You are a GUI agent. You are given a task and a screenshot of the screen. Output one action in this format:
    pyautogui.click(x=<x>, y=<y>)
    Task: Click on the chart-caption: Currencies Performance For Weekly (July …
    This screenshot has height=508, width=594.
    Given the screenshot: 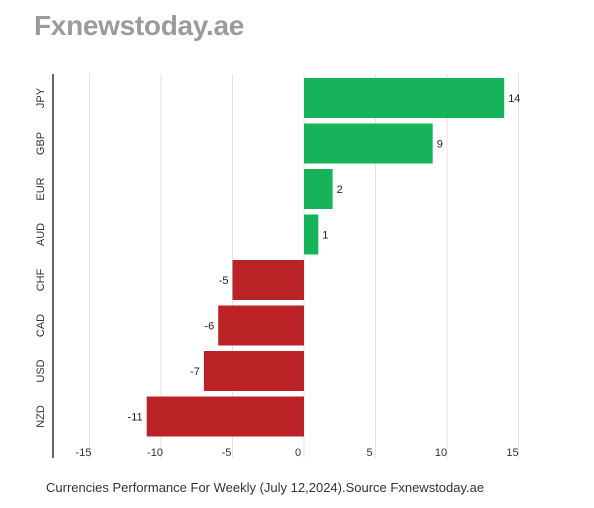 What is the action you would take?
    pyautogui.click(x=265, y=487)
    